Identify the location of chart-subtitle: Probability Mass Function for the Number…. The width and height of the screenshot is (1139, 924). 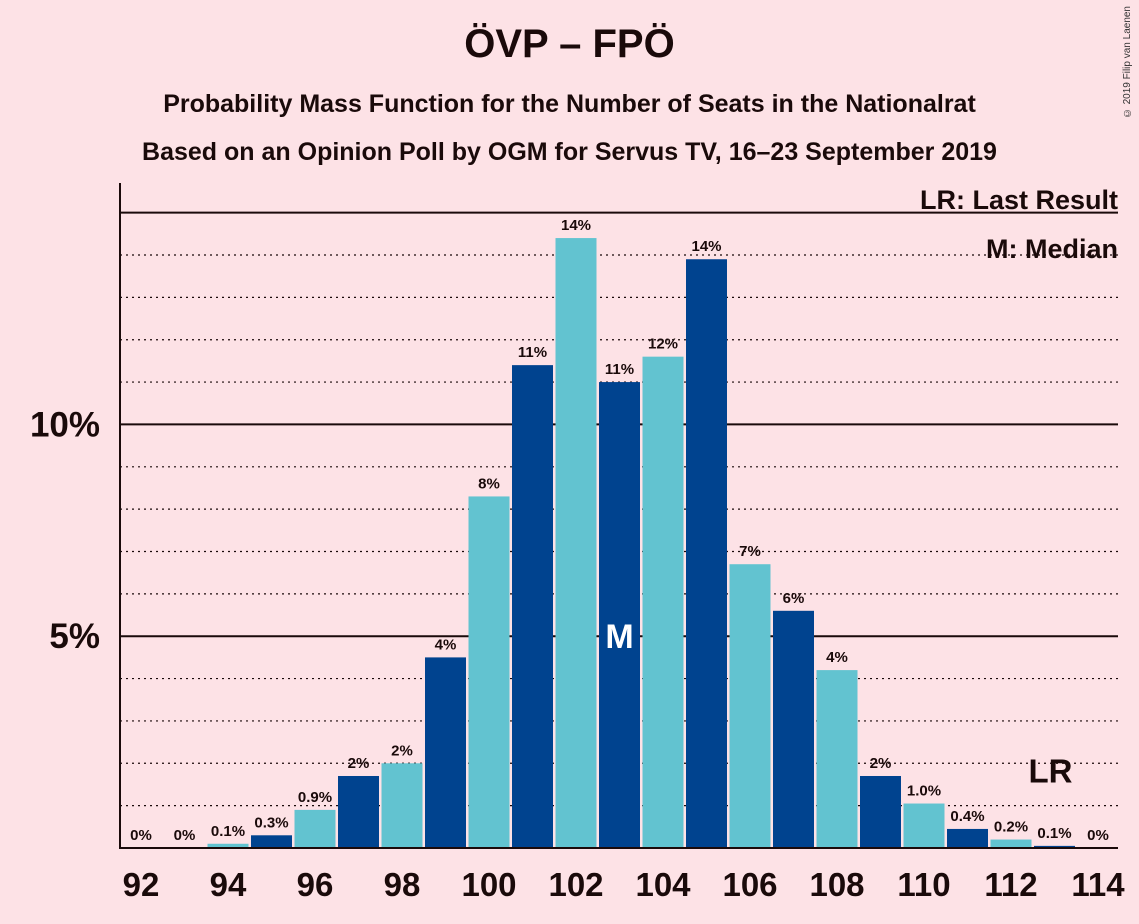
(569, 104).